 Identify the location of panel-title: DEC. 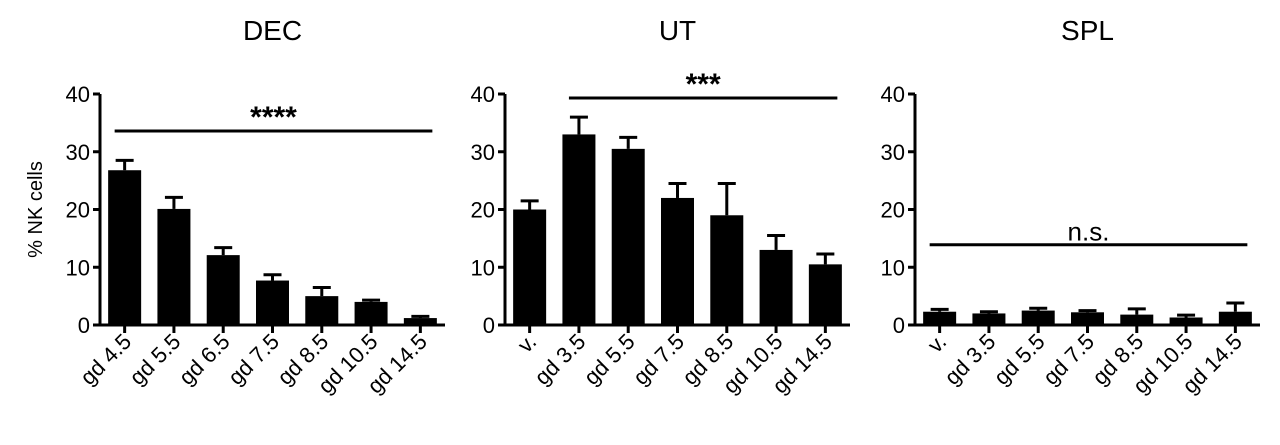
(272, 30).